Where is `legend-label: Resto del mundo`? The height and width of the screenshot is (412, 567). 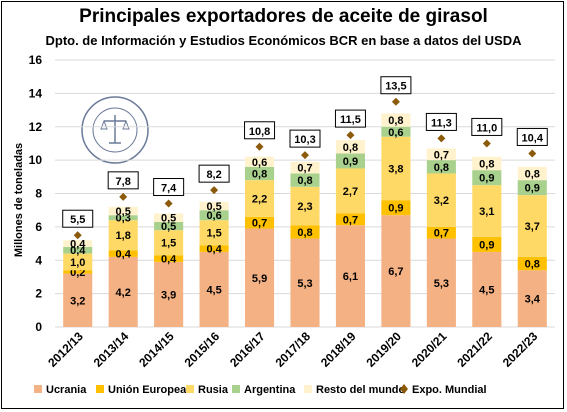 legend-label: Resto del mundo is located at coordinates (361, 390).